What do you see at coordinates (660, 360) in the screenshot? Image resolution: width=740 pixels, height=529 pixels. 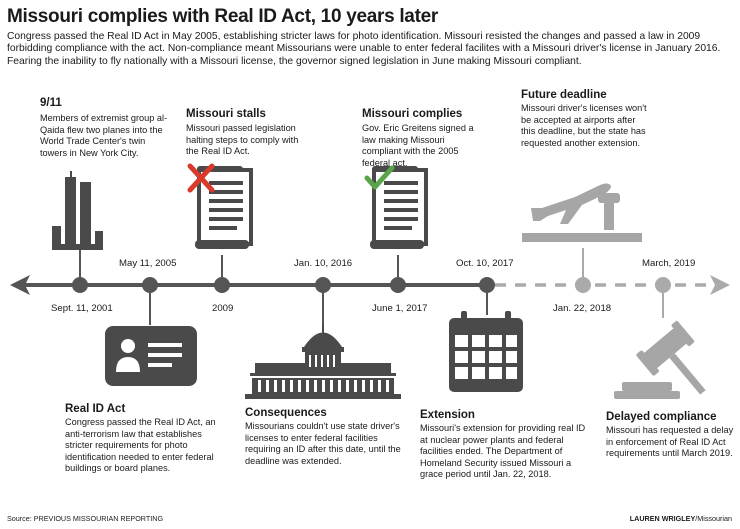 I see `gavel-icon` at bounding box center [660, 360].